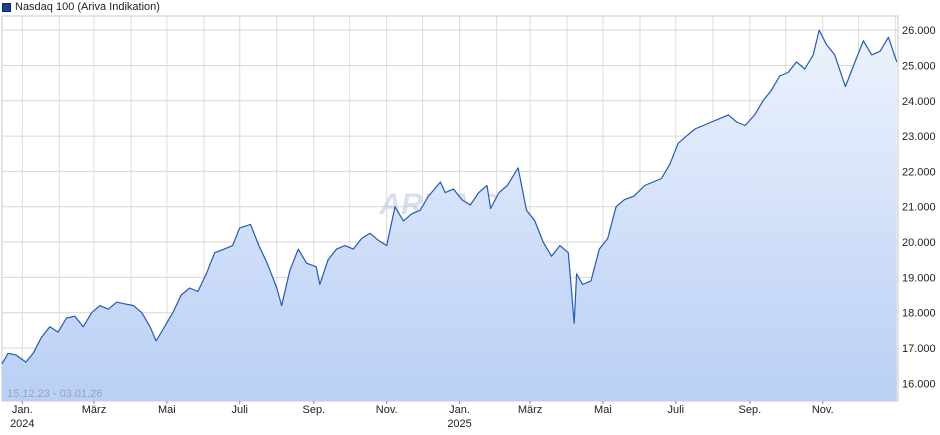  Describe the element at coordinates (87, 7) in the screenshot. I see `legend-label: Nasdaq 100 (Ariva Indikation)` at that location.